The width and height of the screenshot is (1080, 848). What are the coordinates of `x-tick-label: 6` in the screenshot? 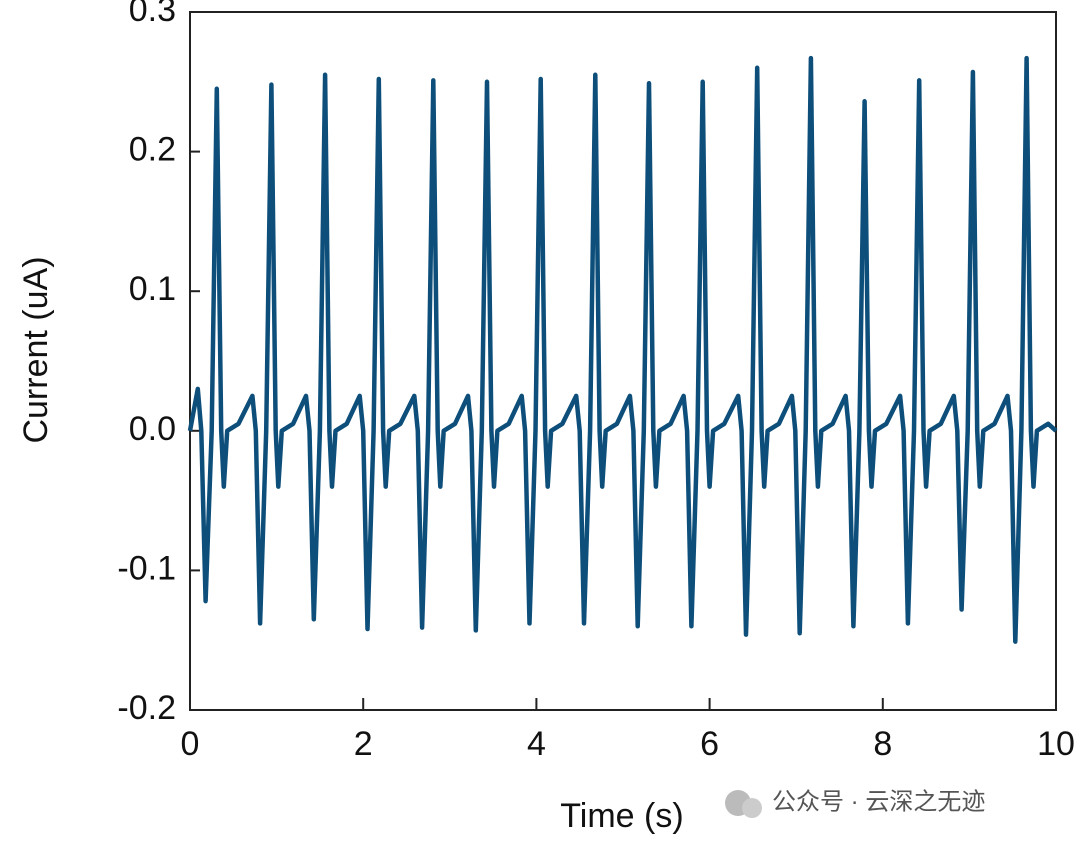 It's located at (709, 744).